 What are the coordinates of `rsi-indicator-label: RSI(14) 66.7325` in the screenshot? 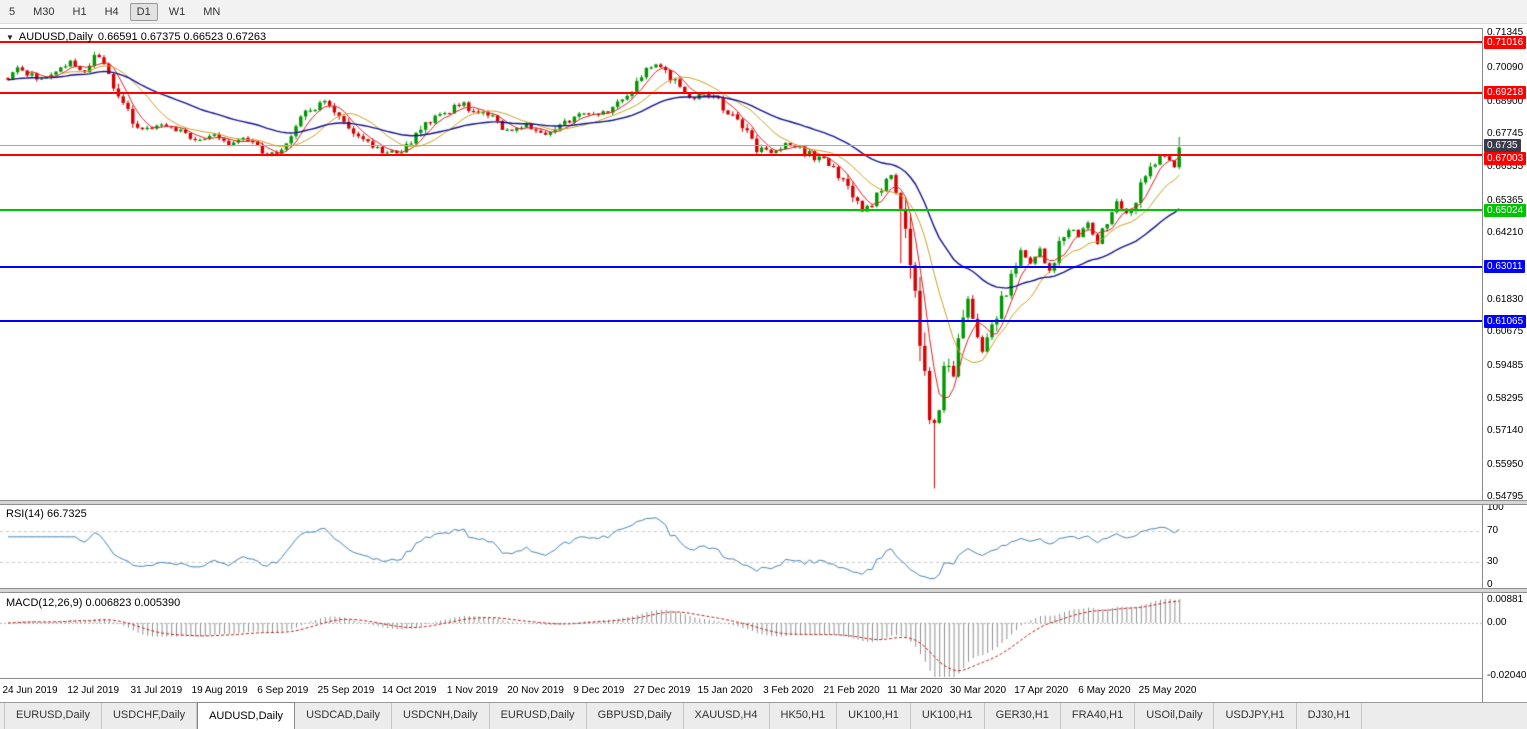 It's located at (46, 514).